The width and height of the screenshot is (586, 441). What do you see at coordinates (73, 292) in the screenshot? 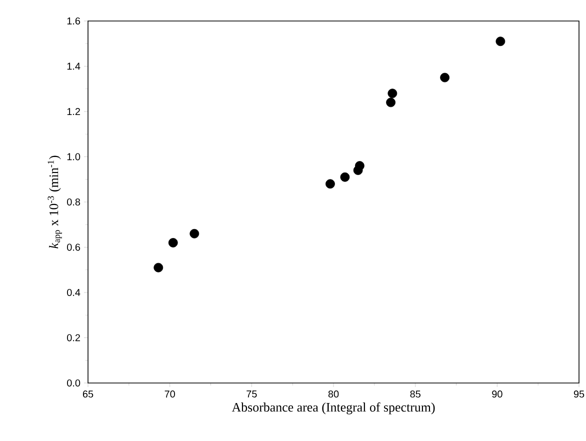
I see `y-tick-label: 0.4` at bounding box center [73, 292].